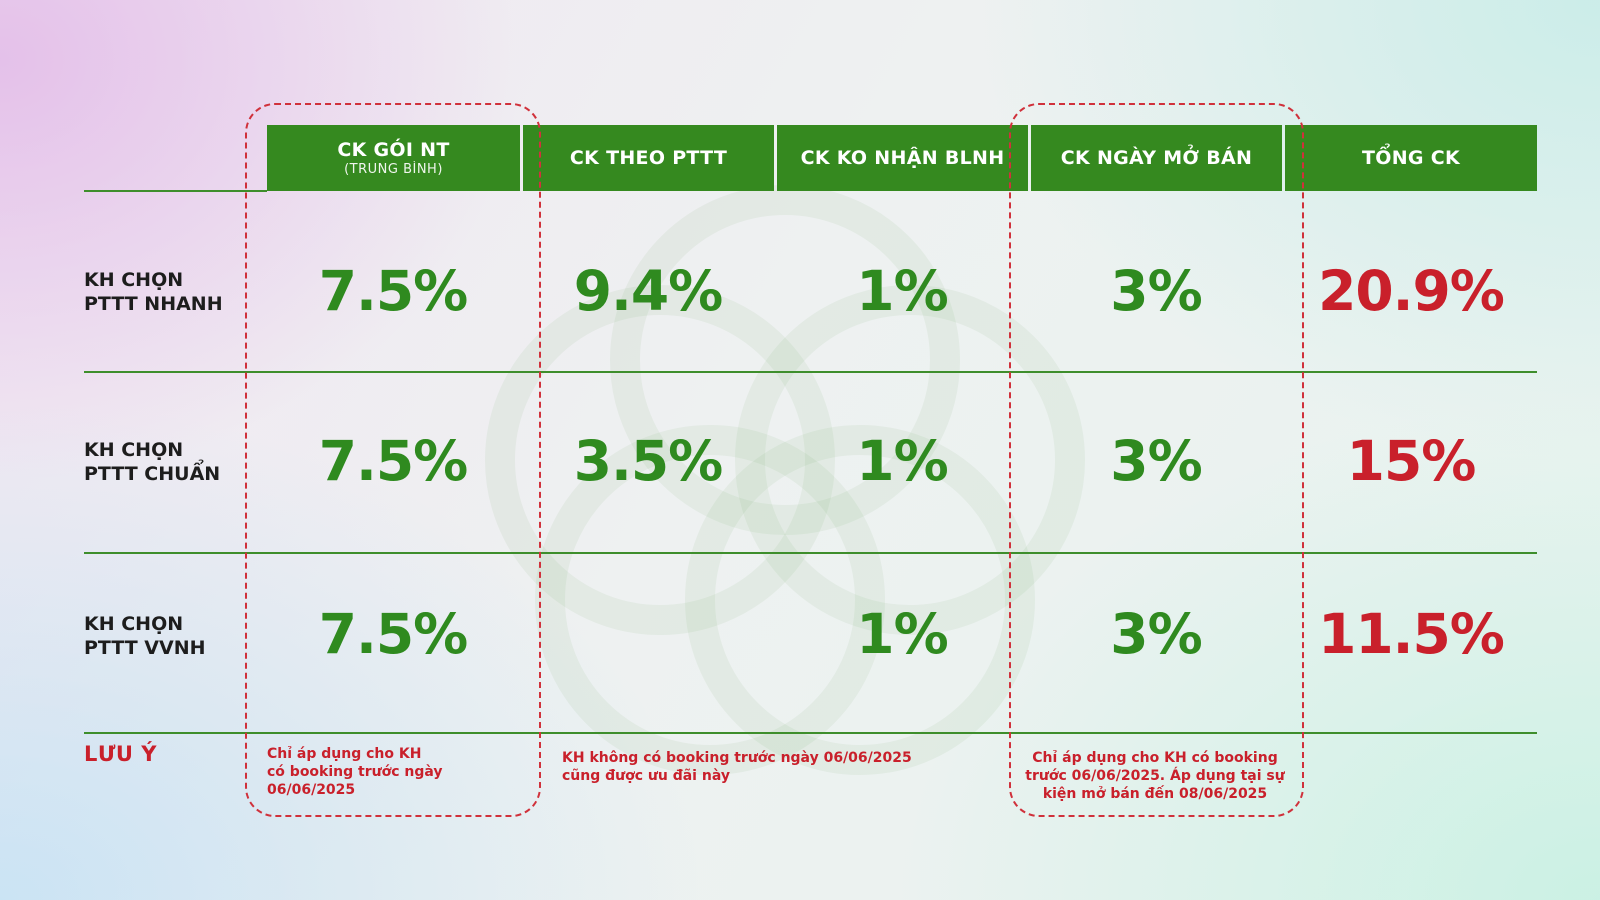  I want to click on column-header-title: TỔNG CK, so click(1411, 158).